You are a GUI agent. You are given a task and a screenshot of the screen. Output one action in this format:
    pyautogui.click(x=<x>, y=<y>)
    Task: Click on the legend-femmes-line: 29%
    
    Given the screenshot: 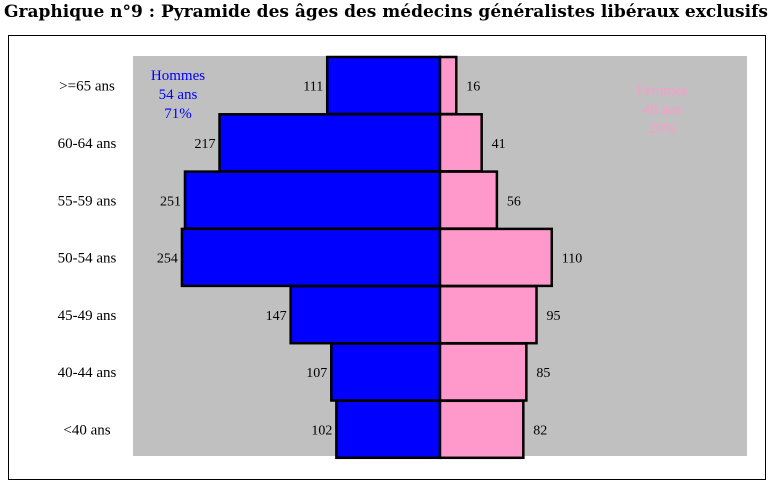 What is the action you would take?
    pyautogui.click(x=662, y=129)
    